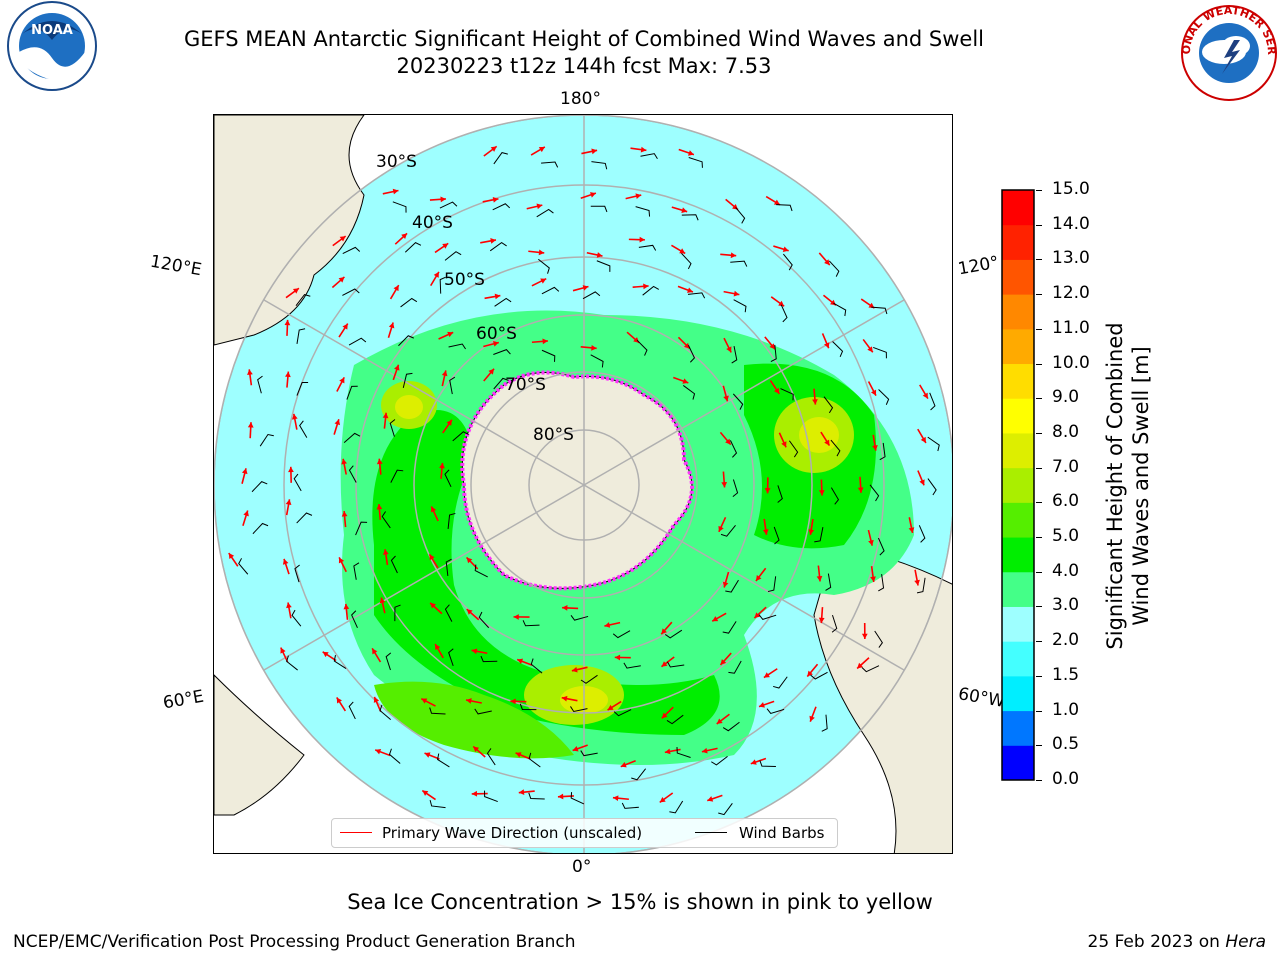 This screenshot has width=1280, height=960. Describe the element at coordinates (356, 832) in the screenshot. I see `wave-legend-line` at that location.